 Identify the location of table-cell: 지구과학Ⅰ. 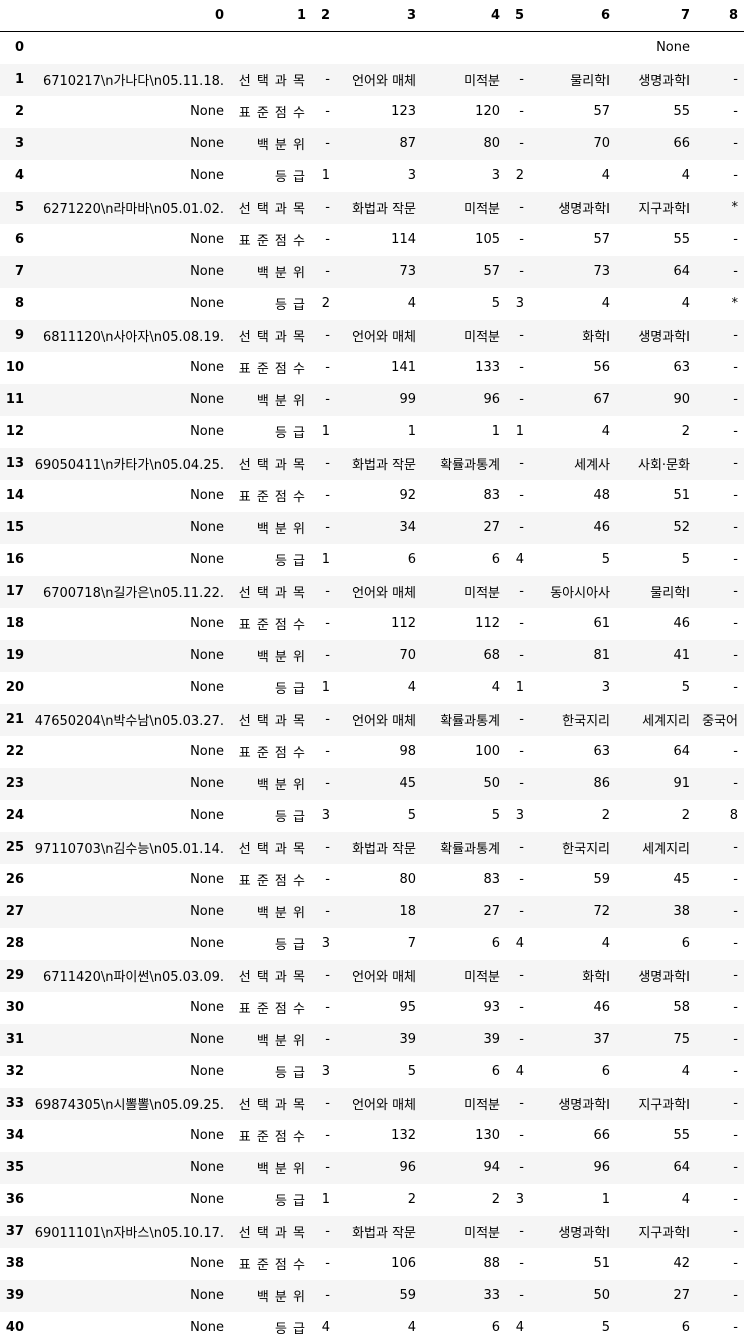
(664, 1233).